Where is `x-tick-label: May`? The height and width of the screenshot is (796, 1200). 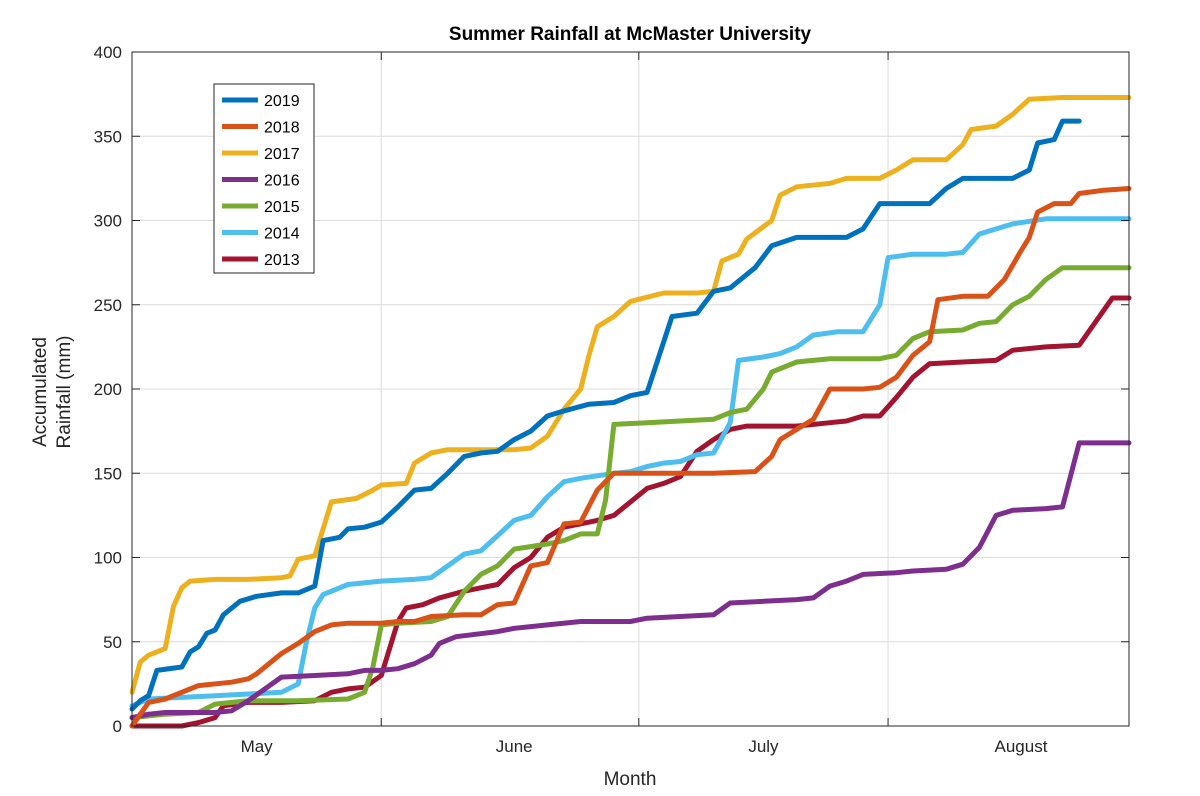 x-tick-label: May is located at coordinates (257, 746).